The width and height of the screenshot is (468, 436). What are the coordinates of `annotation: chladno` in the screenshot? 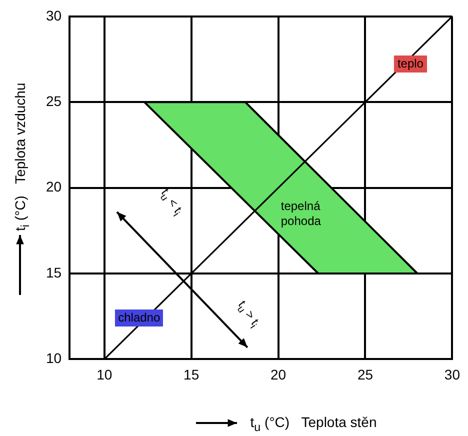 It's located at (139, 318).